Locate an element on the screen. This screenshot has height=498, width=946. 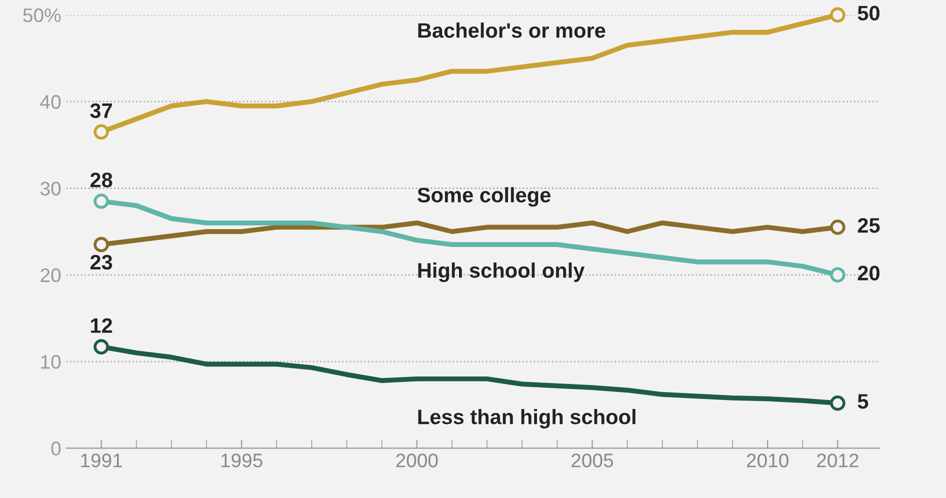
data-label: 25 is located at coordinates (869, 225).